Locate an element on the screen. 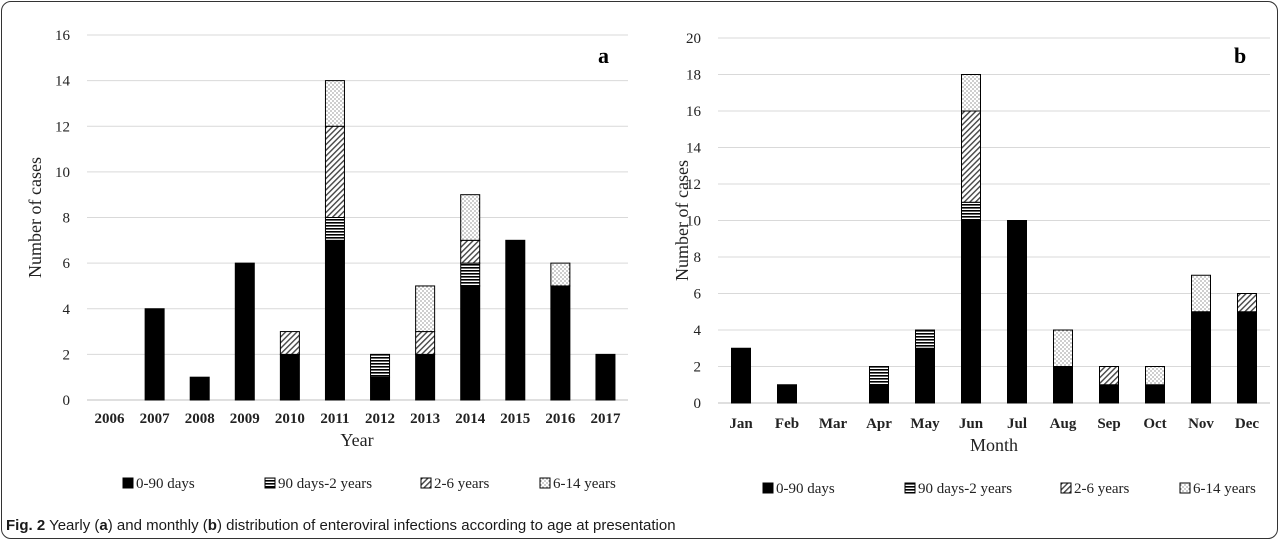 This screenshot has width=1281, height=542. x-tick-label: 2006 is located at coordinates (110, 419).